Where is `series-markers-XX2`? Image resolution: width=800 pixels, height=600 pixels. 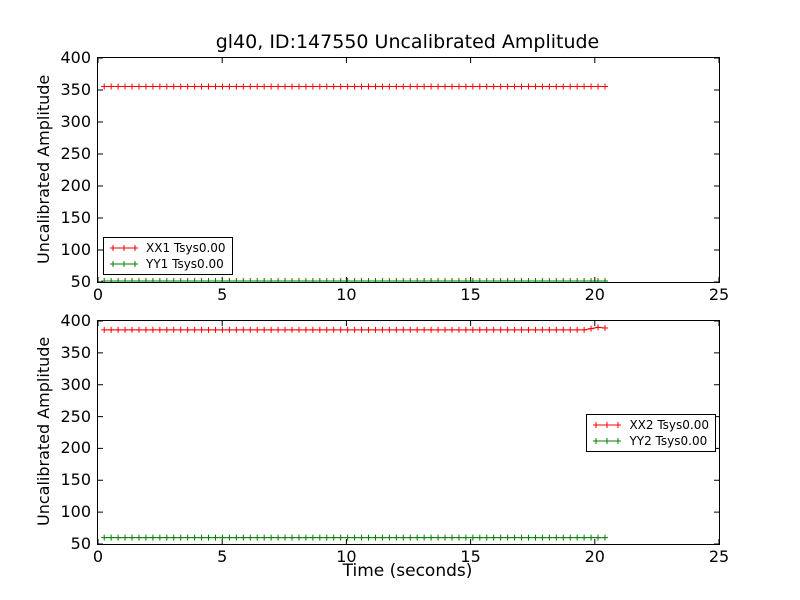 series-markers-XX2 is located at coordinates (354, 328).